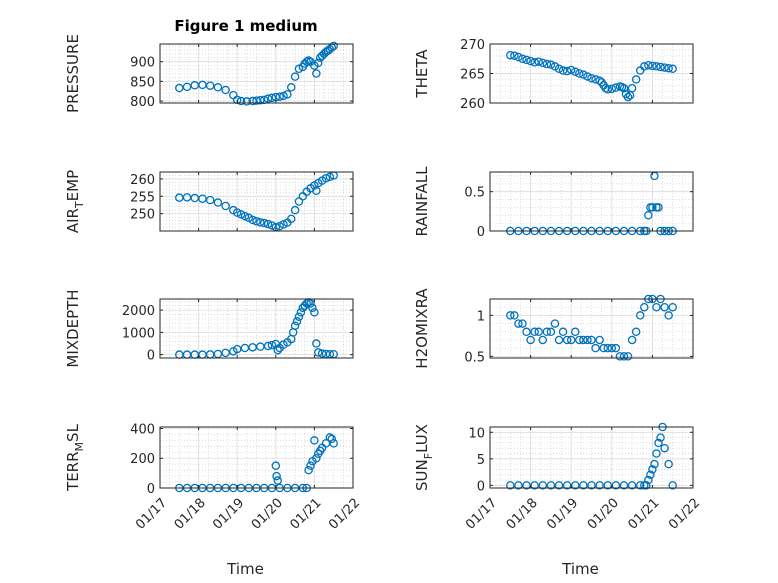  Describe the element at coordinates (643, 514) in the screenshot. I see `x-tick-label: 01/21` at that location.